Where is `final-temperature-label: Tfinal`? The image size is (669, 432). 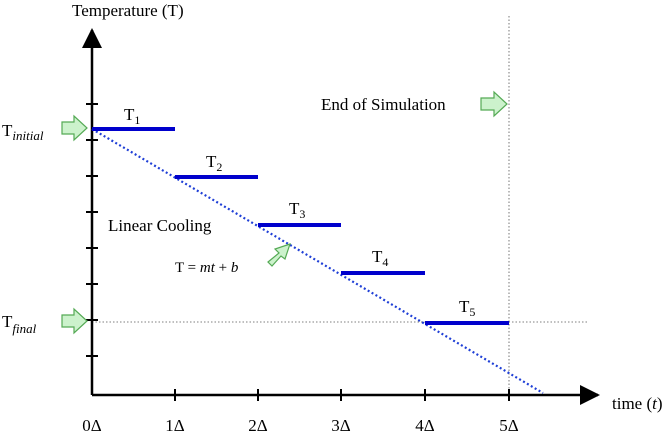
final-temperature-label: Tfinal is located at coordinates (19, 324).